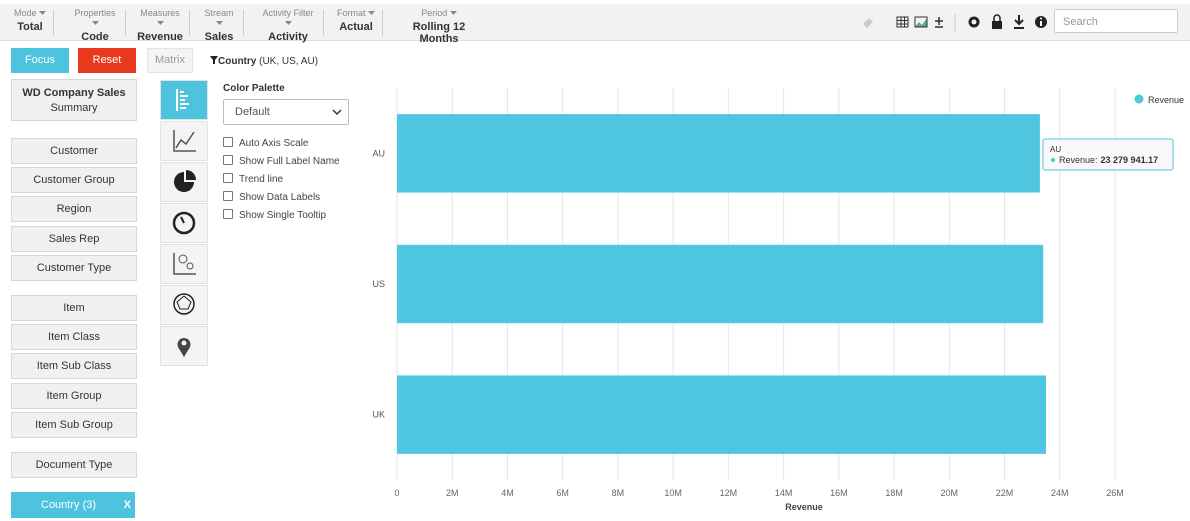  Describe the element at coordinates (74, 465) in the screenshot. I see `dimension-button: Document Type` at that location.